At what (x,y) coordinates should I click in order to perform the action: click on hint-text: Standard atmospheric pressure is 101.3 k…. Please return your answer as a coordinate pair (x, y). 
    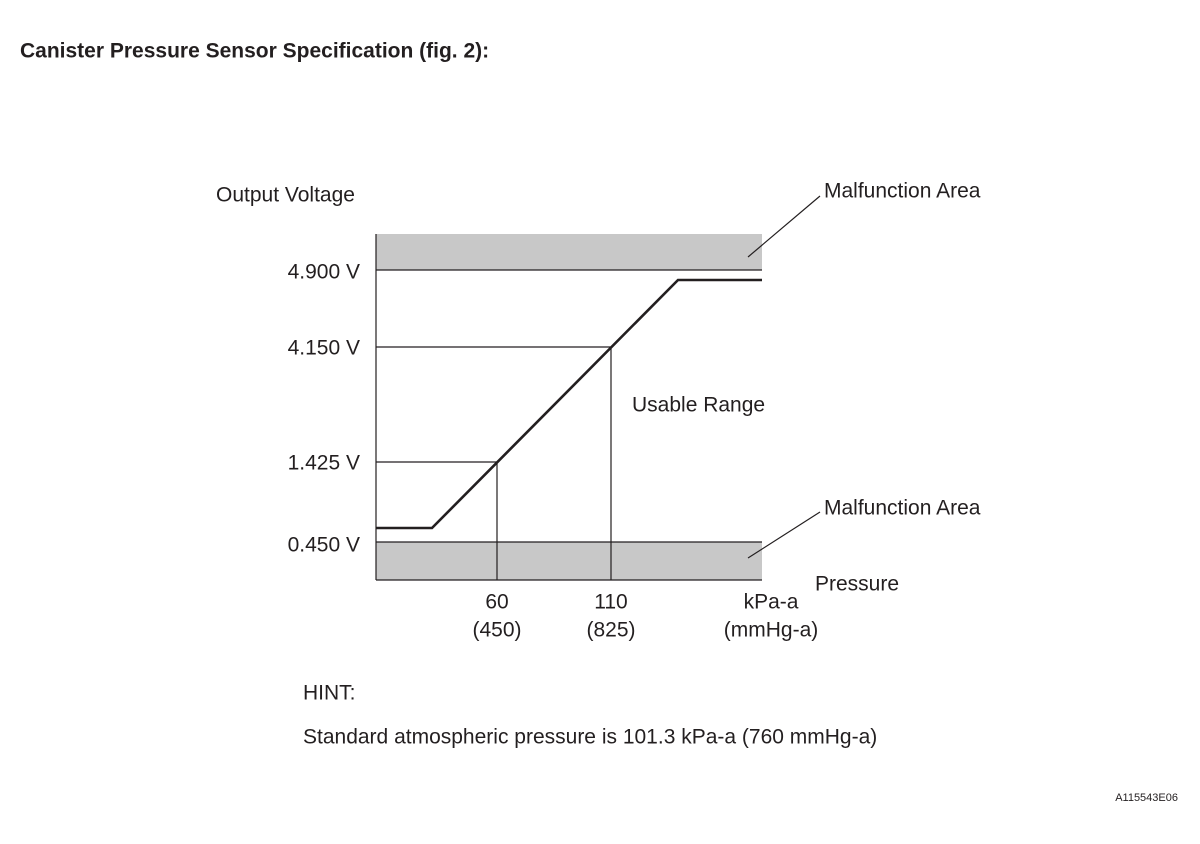
    Looking at the image, I should click on (590, 737).